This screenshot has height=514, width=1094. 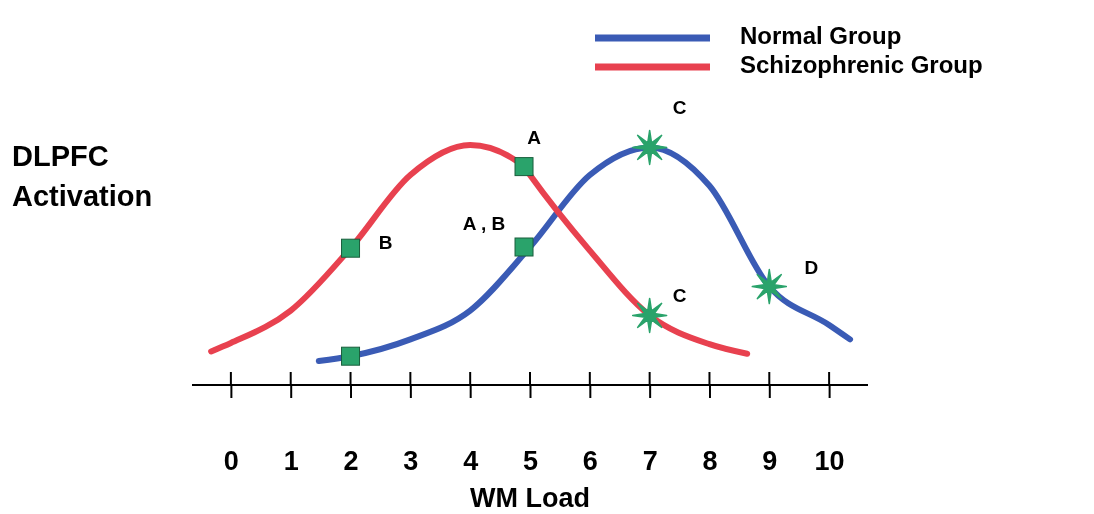 What do you see at coordinates (291, 461) in the screenshot?
I see `x-tick-label: 1` at bounding box center [291, 461].